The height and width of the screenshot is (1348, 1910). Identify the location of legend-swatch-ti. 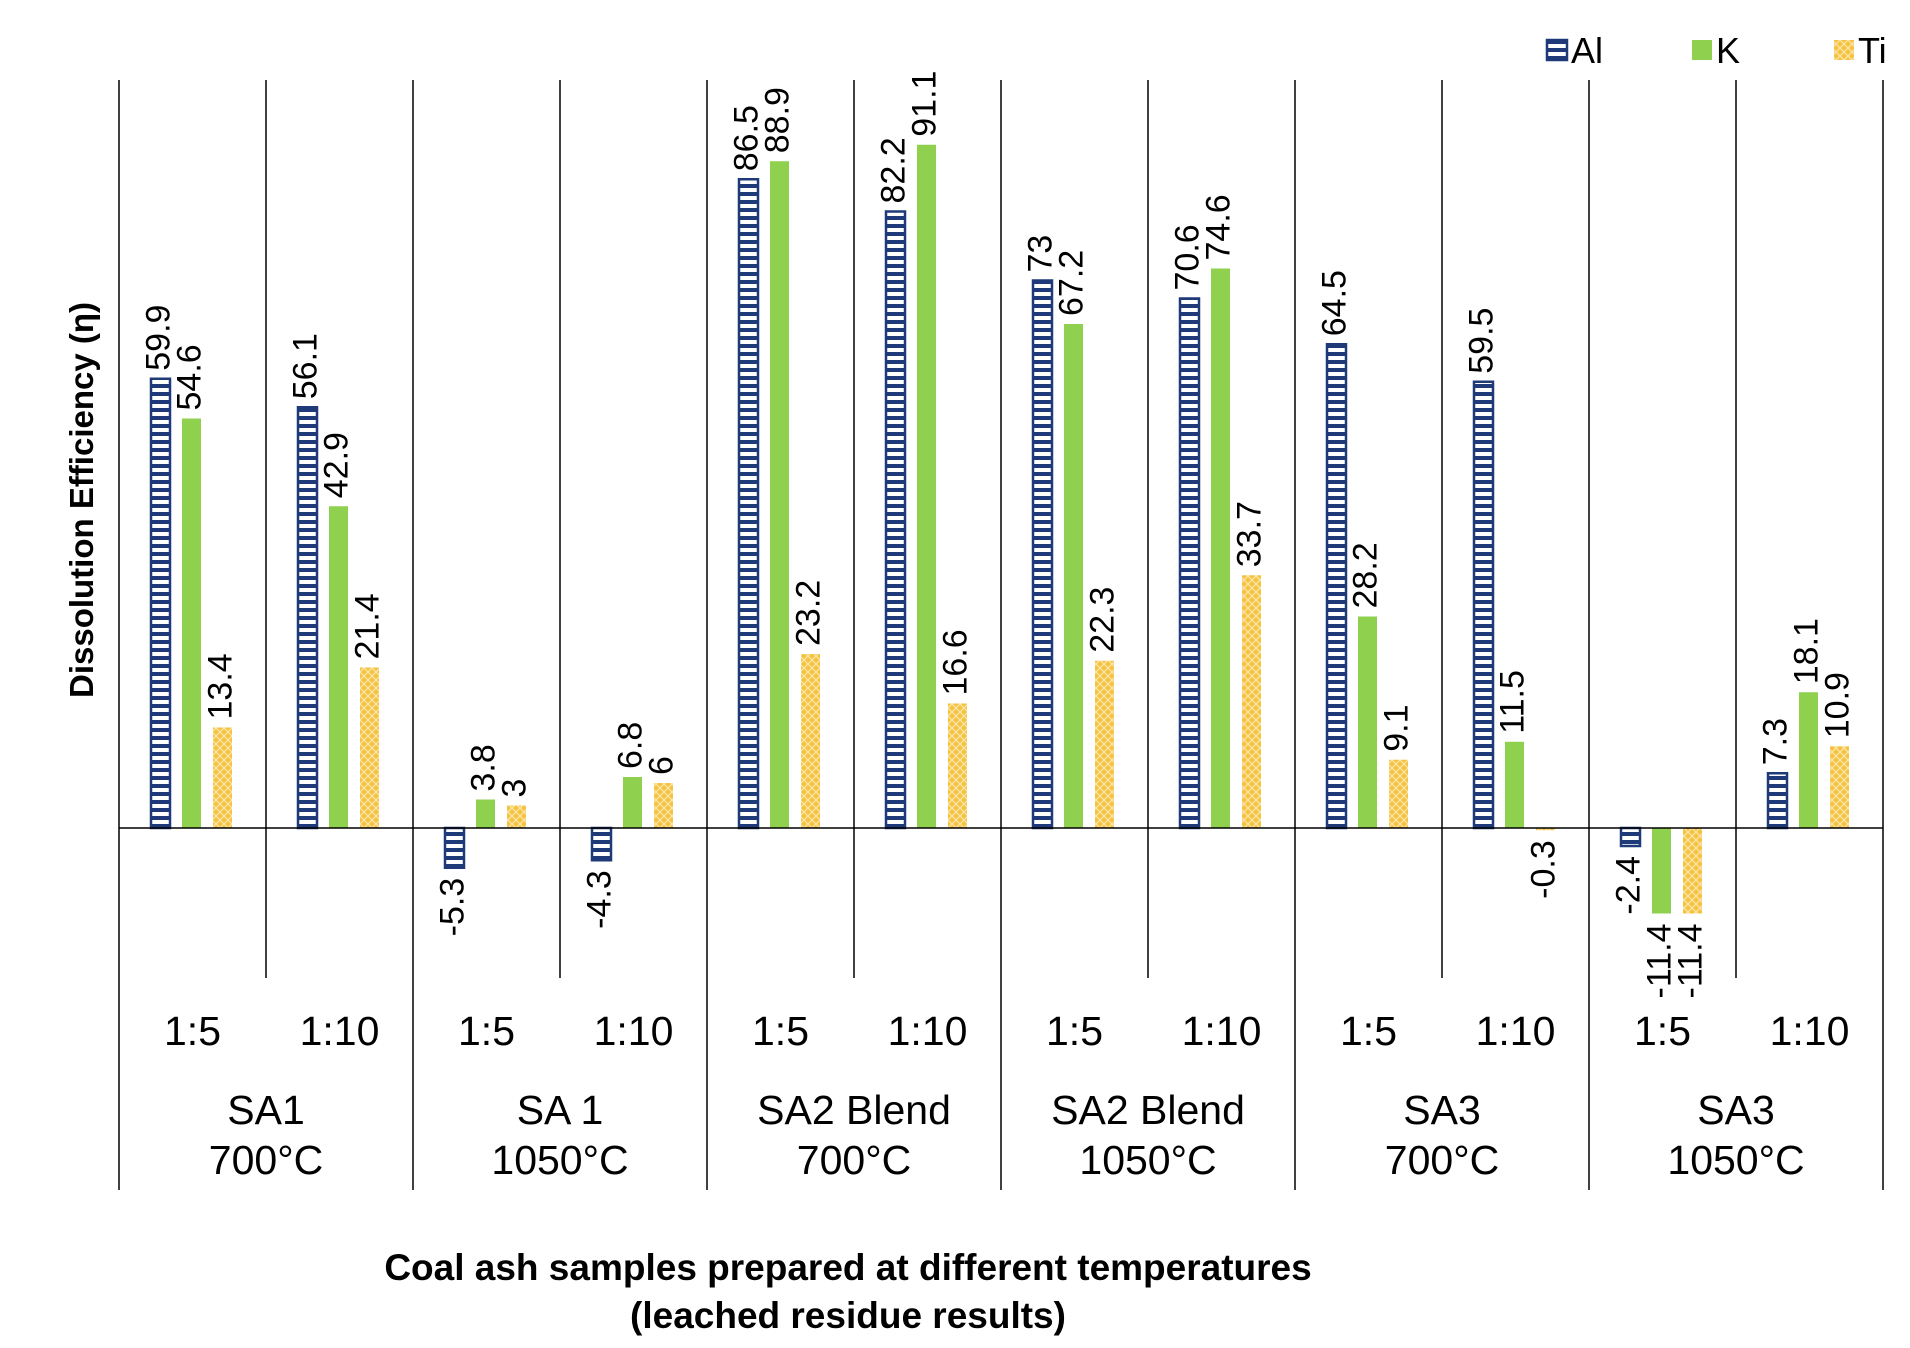
(1844, 50).